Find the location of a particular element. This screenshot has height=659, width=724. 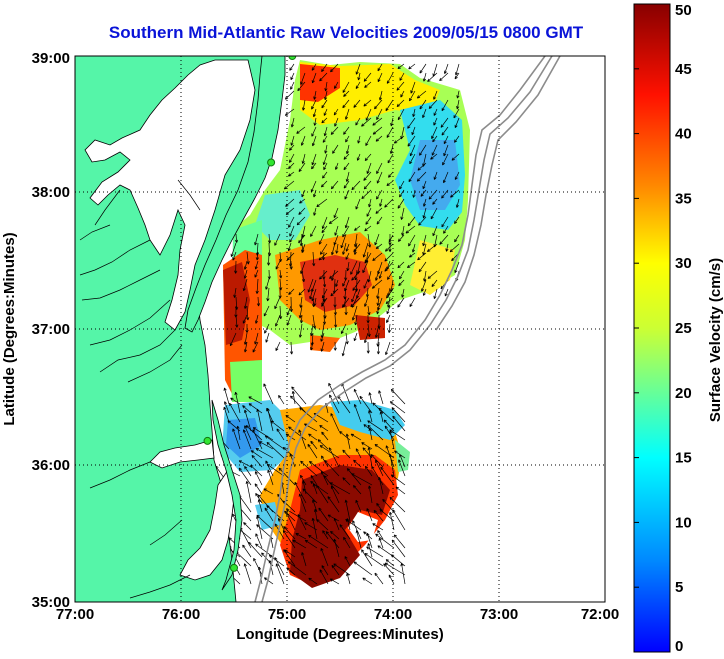

outer-banks is located at coordinates (227, 495).